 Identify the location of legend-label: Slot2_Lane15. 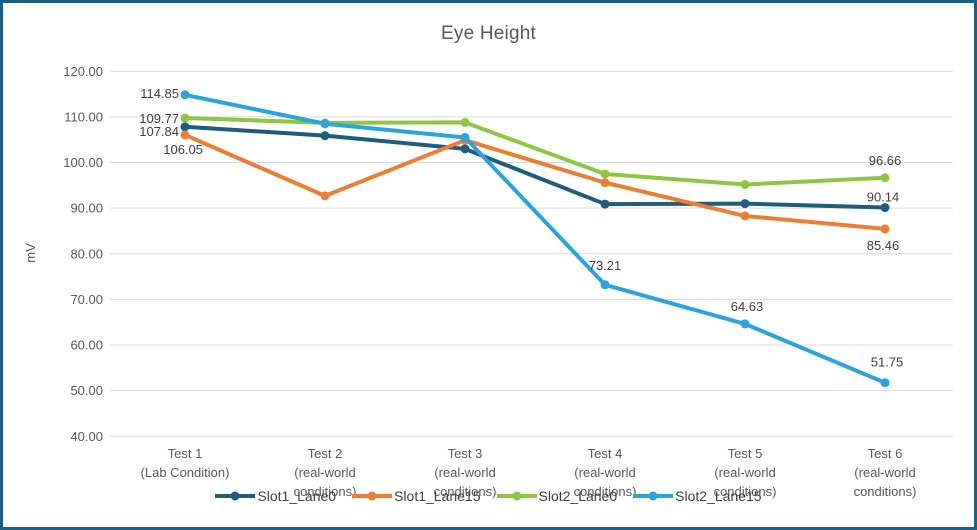
(718, 496).